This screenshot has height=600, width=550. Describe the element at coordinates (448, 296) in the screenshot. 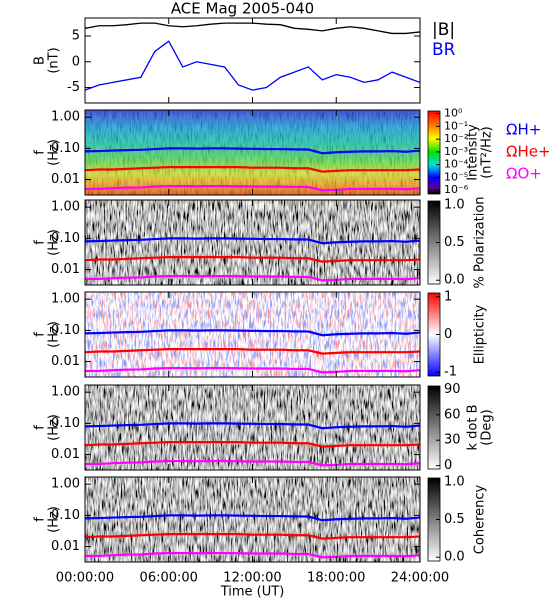

I see `colorbar-tick-label: 1` at that location.